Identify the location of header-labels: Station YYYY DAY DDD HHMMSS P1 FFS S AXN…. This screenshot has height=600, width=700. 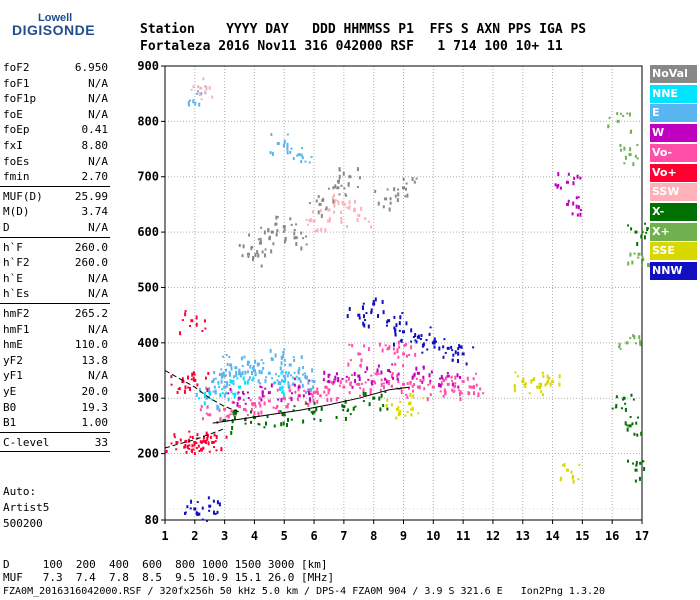
(363, 29).